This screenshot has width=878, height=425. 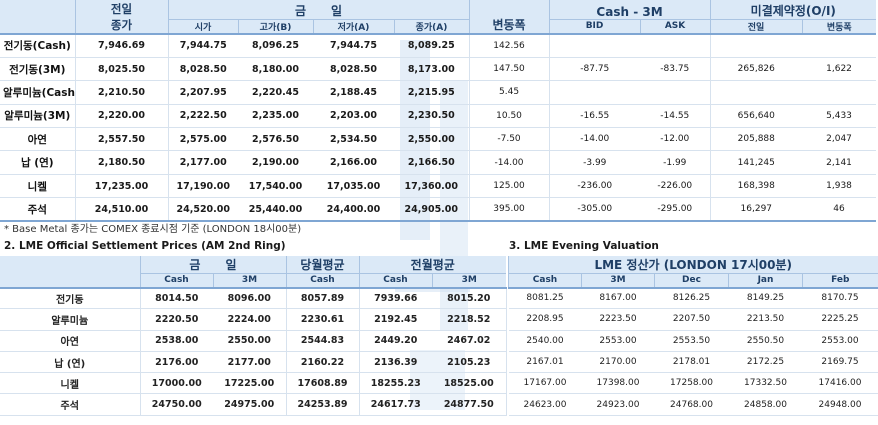 I want to click on high-cell: 2,576.50, so click(x=275, y=139).